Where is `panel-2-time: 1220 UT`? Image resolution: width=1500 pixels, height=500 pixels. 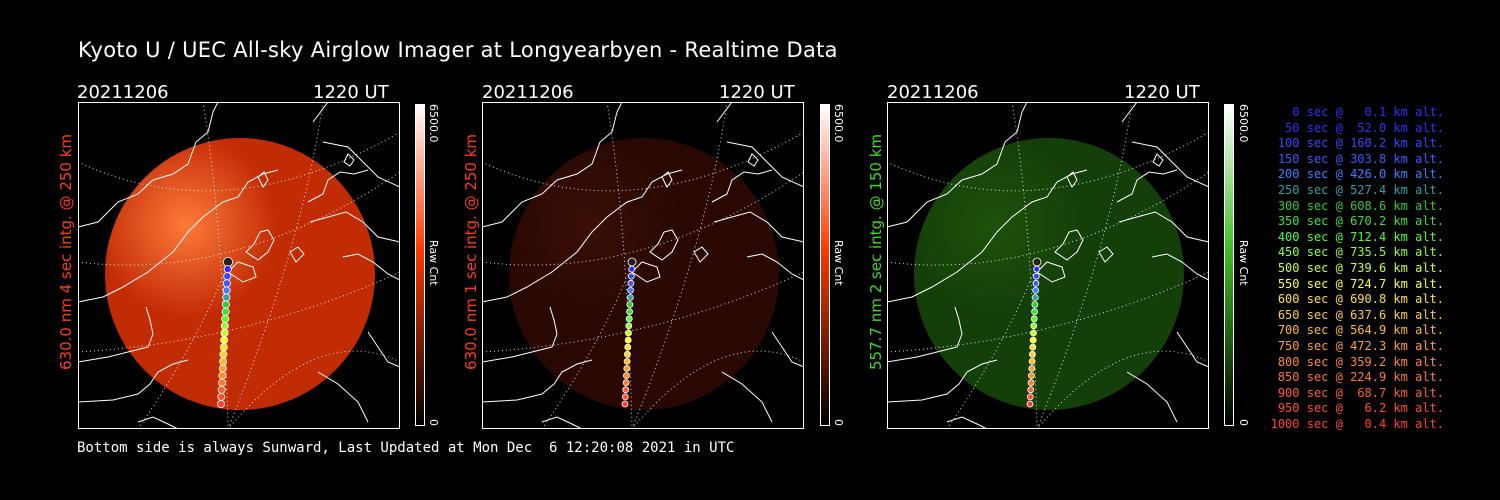
panel-2-time: 1220 UT is located at coordinates (757, 92).